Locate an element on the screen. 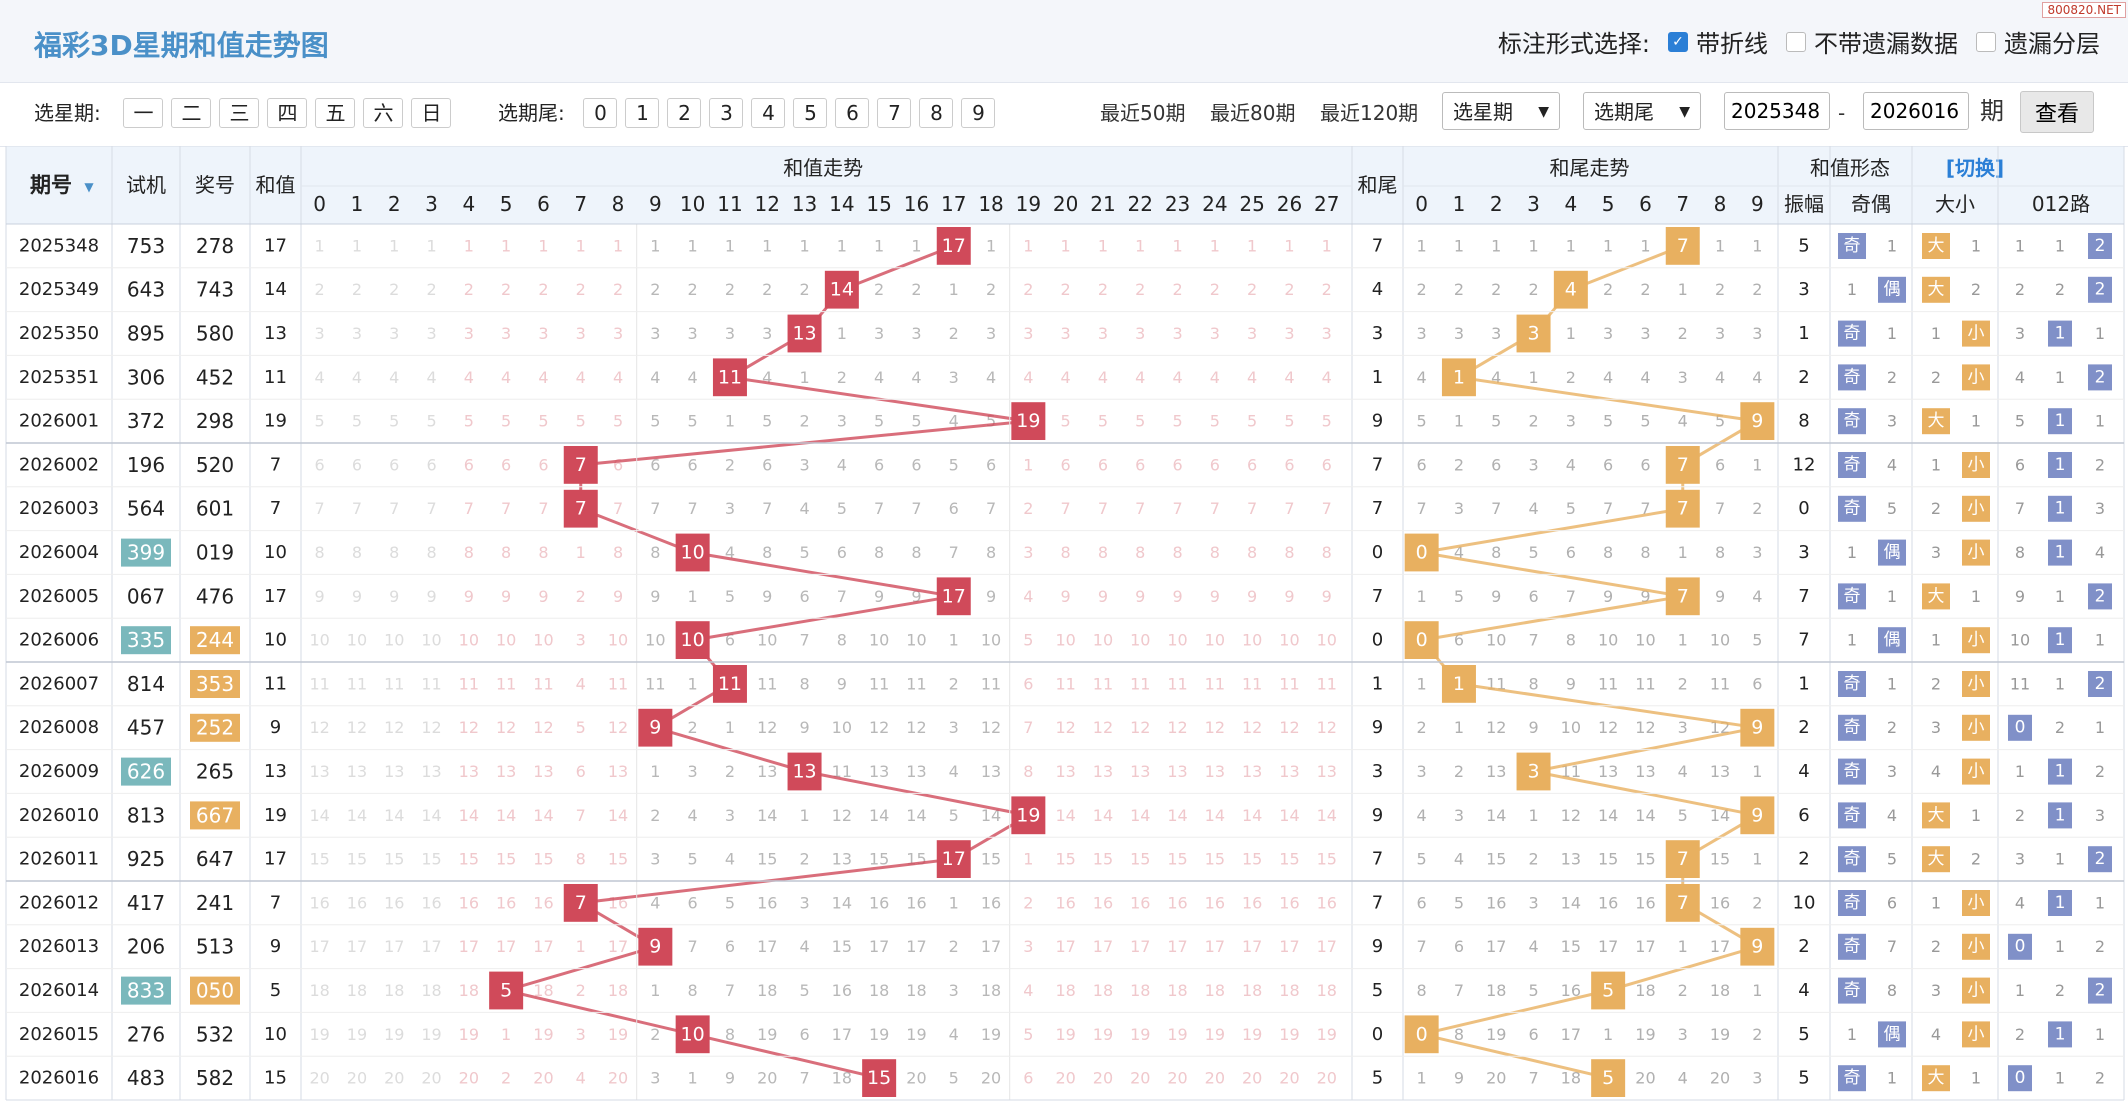 The image size is (2128, 1101). route-marker is located at coordinates (2060, 903).